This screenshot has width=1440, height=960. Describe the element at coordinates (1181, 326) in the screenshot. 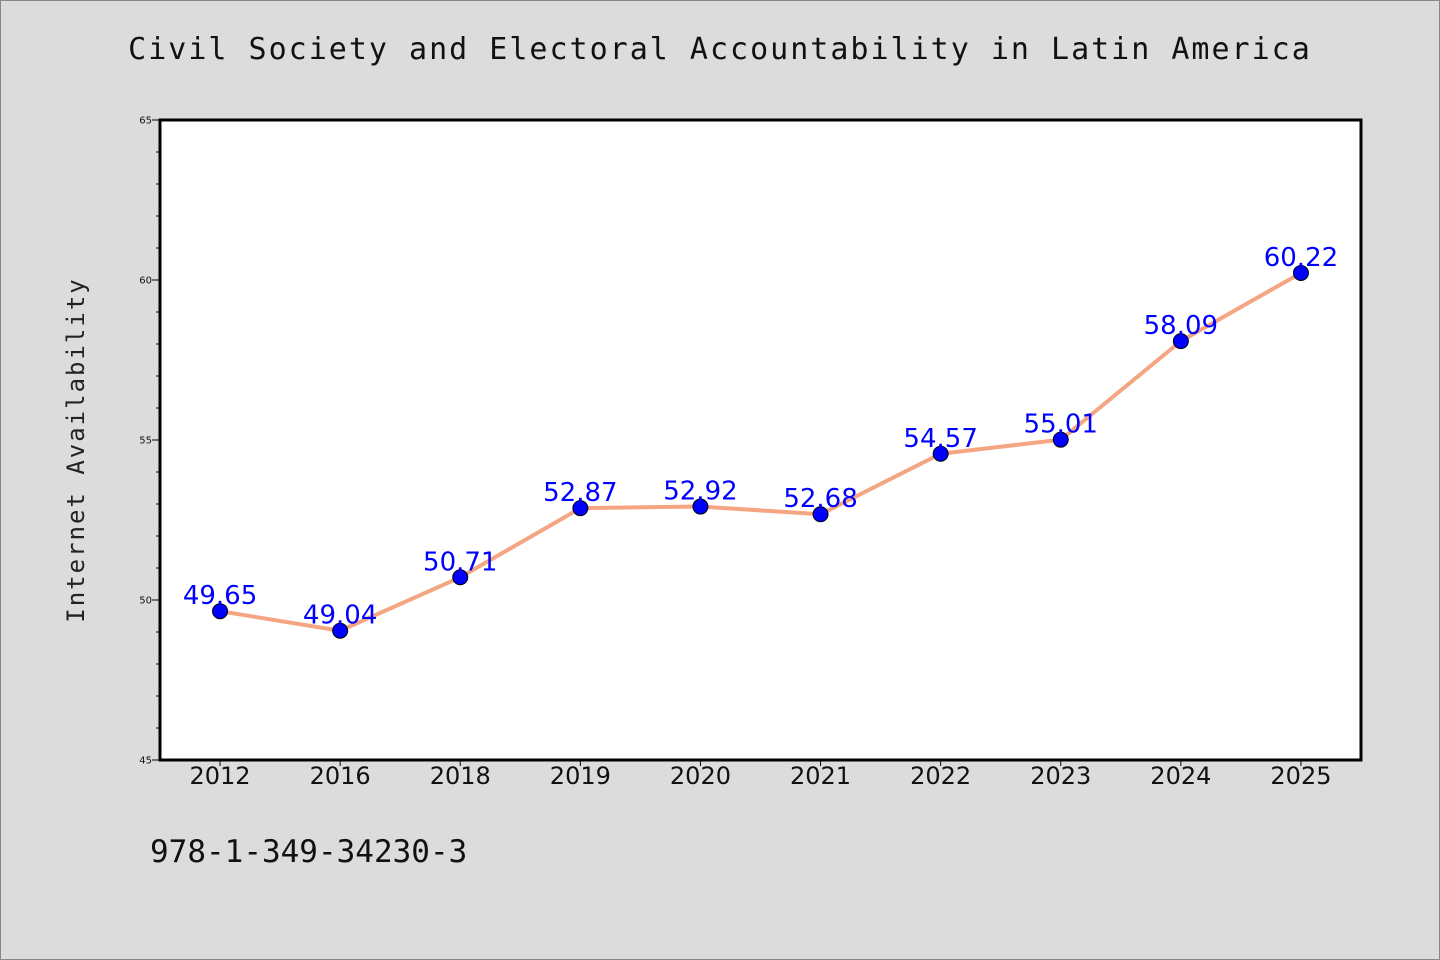

I see `data-label: 58.09` at that location.